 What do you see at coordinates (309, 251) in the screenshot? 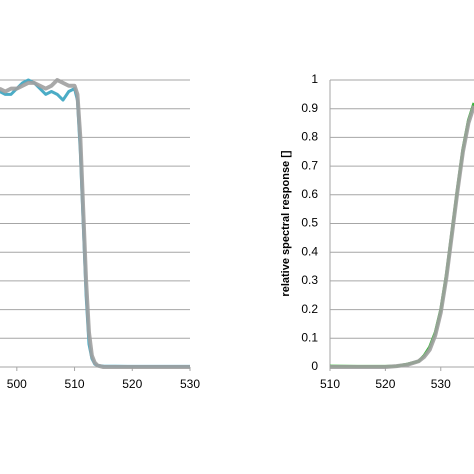
I see `y-tick-label: 0.4` at bounding box center [309, 251].